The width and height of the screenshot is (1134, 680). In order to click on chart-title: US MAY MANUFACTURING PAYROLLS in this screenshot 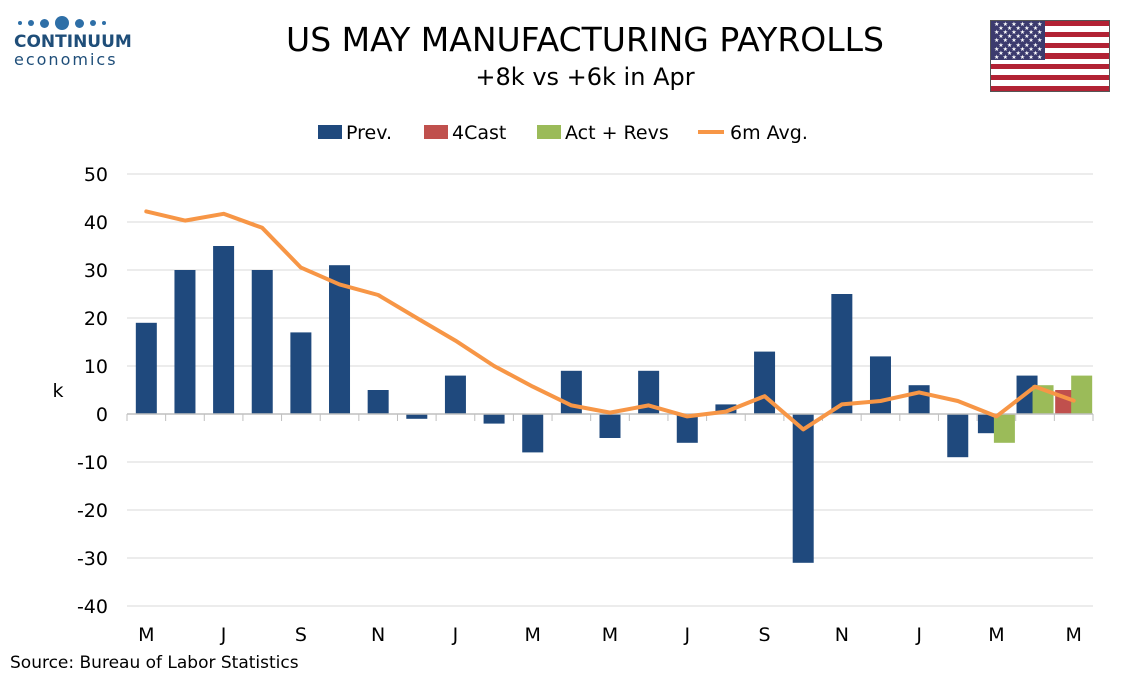, I will do `click(585, 39)`.